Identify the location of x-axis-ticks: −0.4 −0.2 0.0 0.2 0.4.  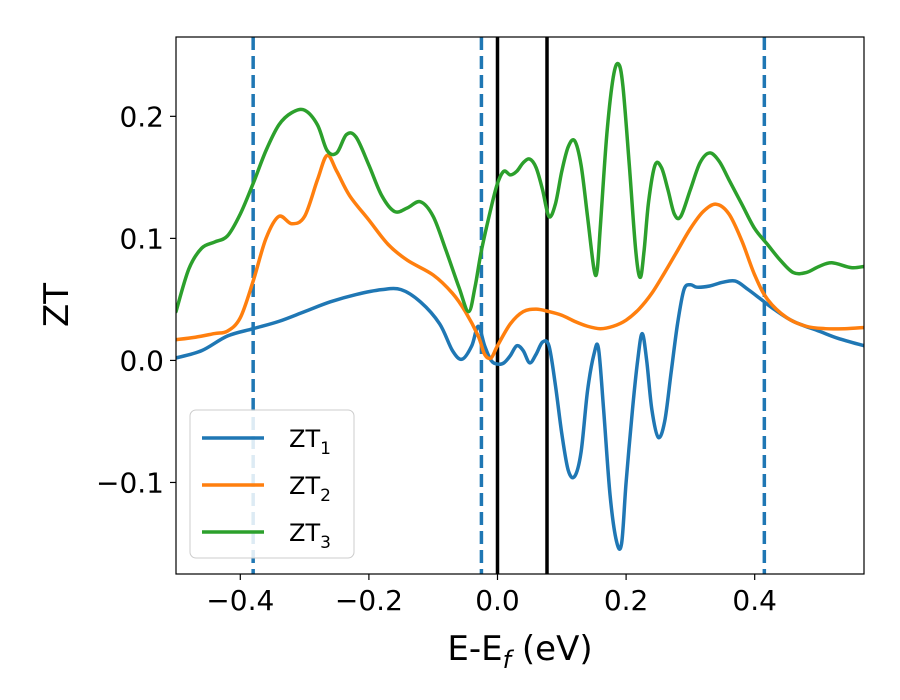
(491, 595).